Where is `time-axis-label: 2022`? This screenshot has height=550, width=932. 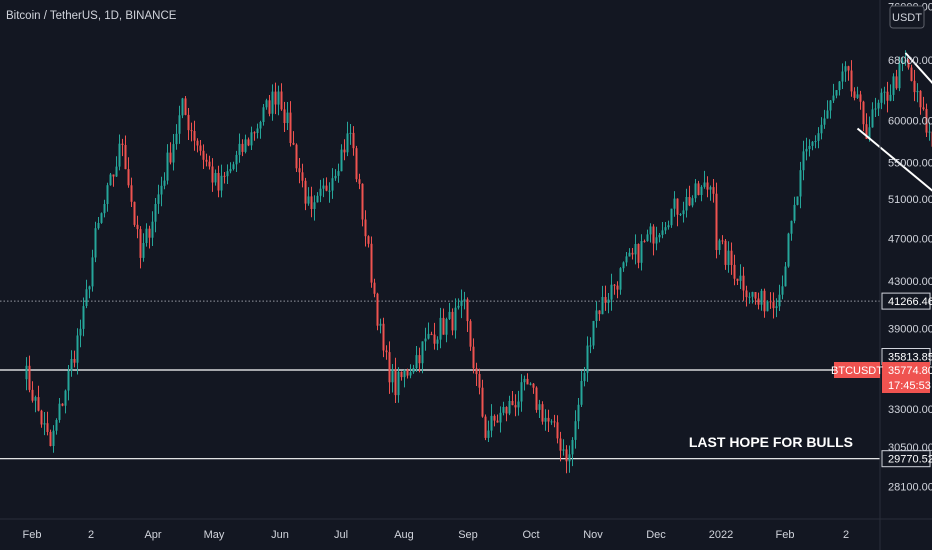 time-axis-label: 2022 is located at coordinates (721, 535).